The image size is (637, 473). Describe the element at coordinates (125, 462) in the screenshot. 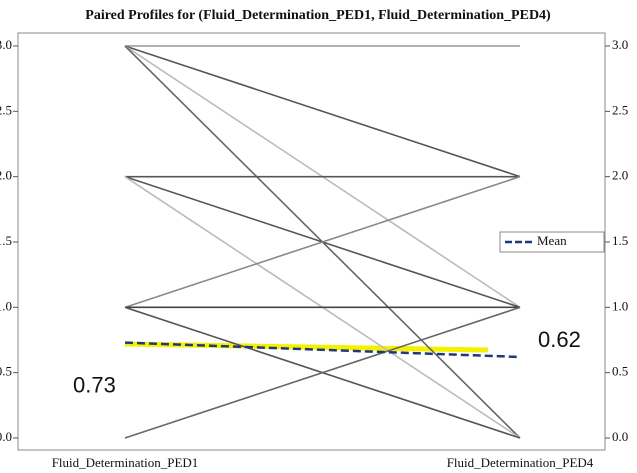

I see `x-tick-label: Fluid_Determination_PED1` at that location.